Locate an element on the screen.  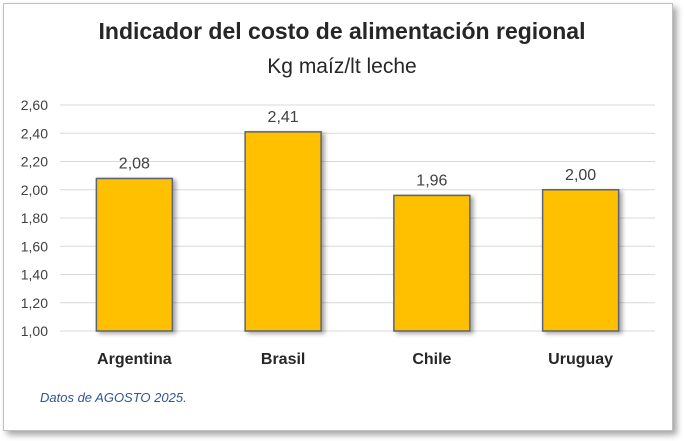
data-label: 2,00 is located at coordinates (580, 175).